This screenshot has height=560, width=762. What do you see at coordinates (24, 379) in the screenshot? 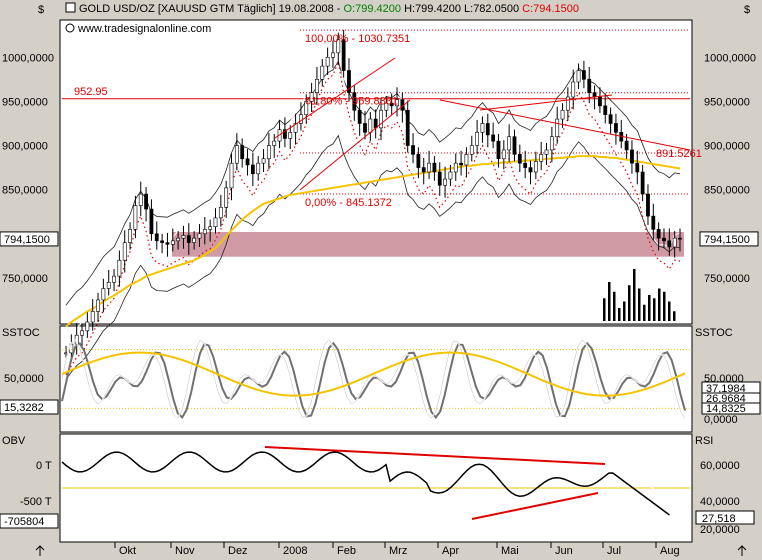
I see `stoch-tick-50: 50,0000` at bounding box center [24, 379].